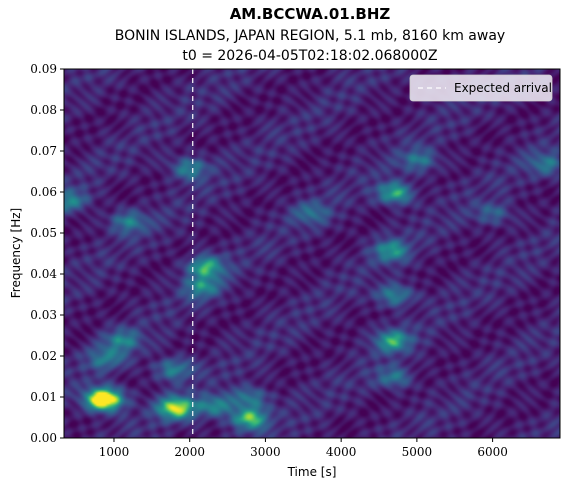  What do you see at coordinates (43, 274) in the screenshot?
I see `y-tick-label: 0.04` at bounding box center [43, 274].